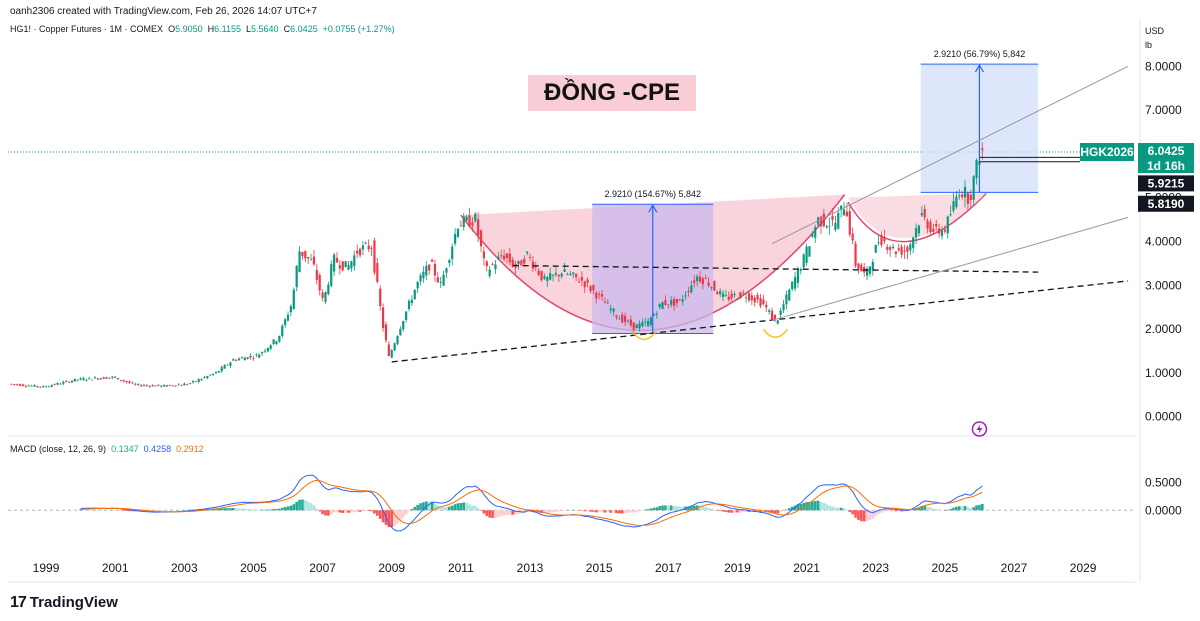 This screenshot has height=621, width=1200. Describe the element at coordinates (1166, 203) in the screenshot. I see `price-tag-bg` at that location.